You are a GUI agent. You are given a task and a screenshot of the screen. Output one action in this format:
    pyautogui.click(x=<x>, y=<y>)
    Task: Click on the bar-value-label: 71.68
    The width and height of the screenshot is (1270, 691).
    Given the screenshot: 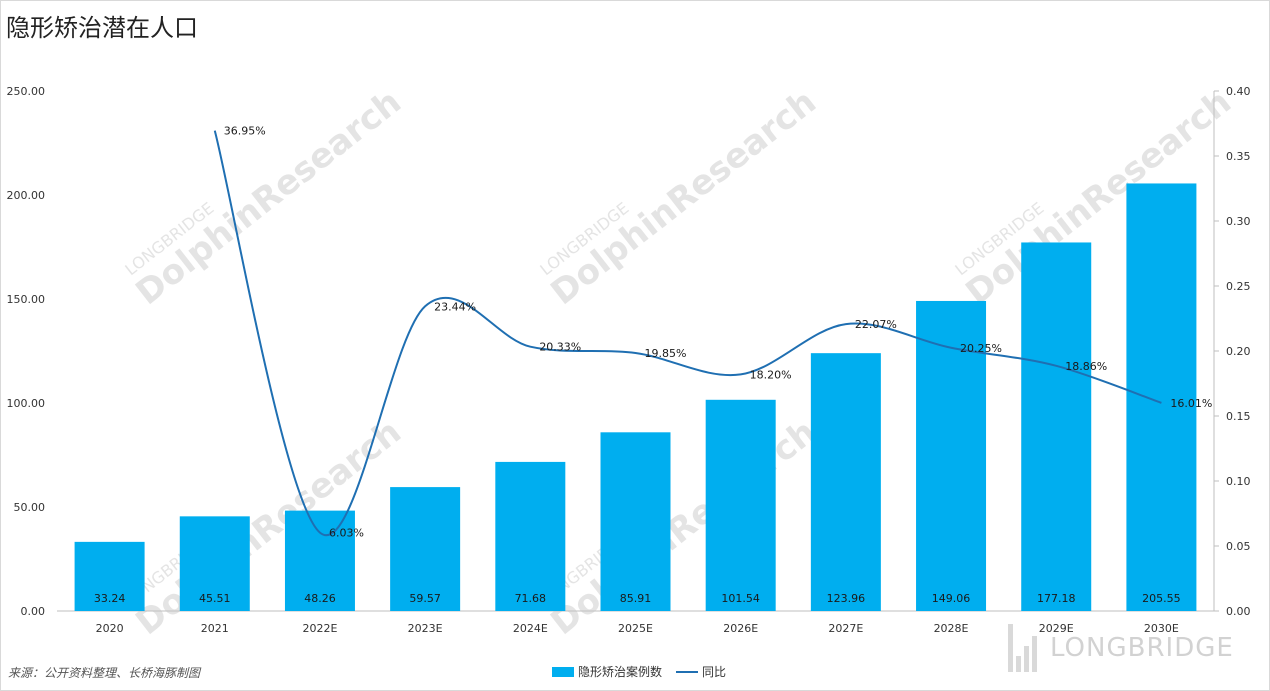 What is the action you would take?
    pyautogui.click(x=531, y=598)
    